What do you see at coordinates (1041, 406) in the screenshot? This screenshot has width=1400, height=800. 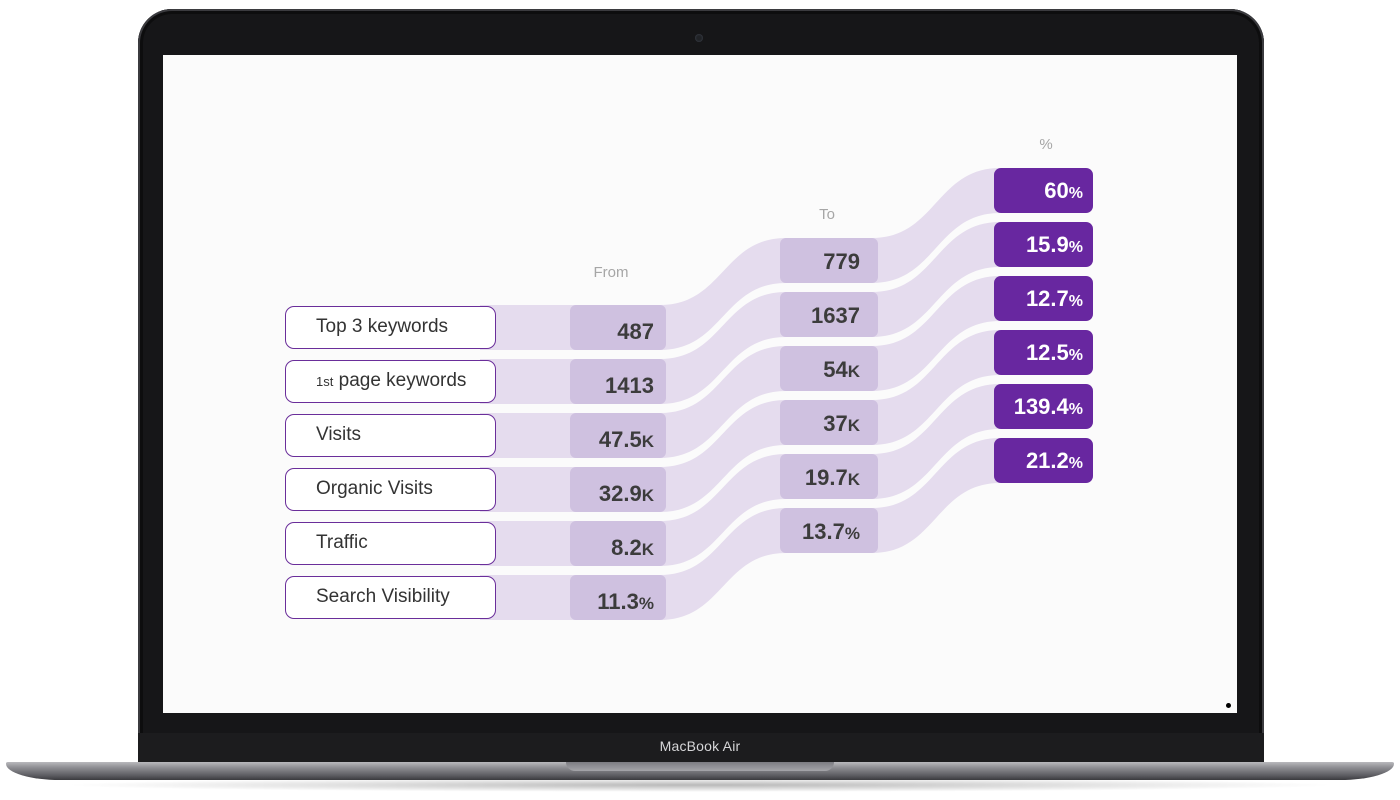 I see `percent-change-box-value: 139.4` at bounding box center [1041, 406].